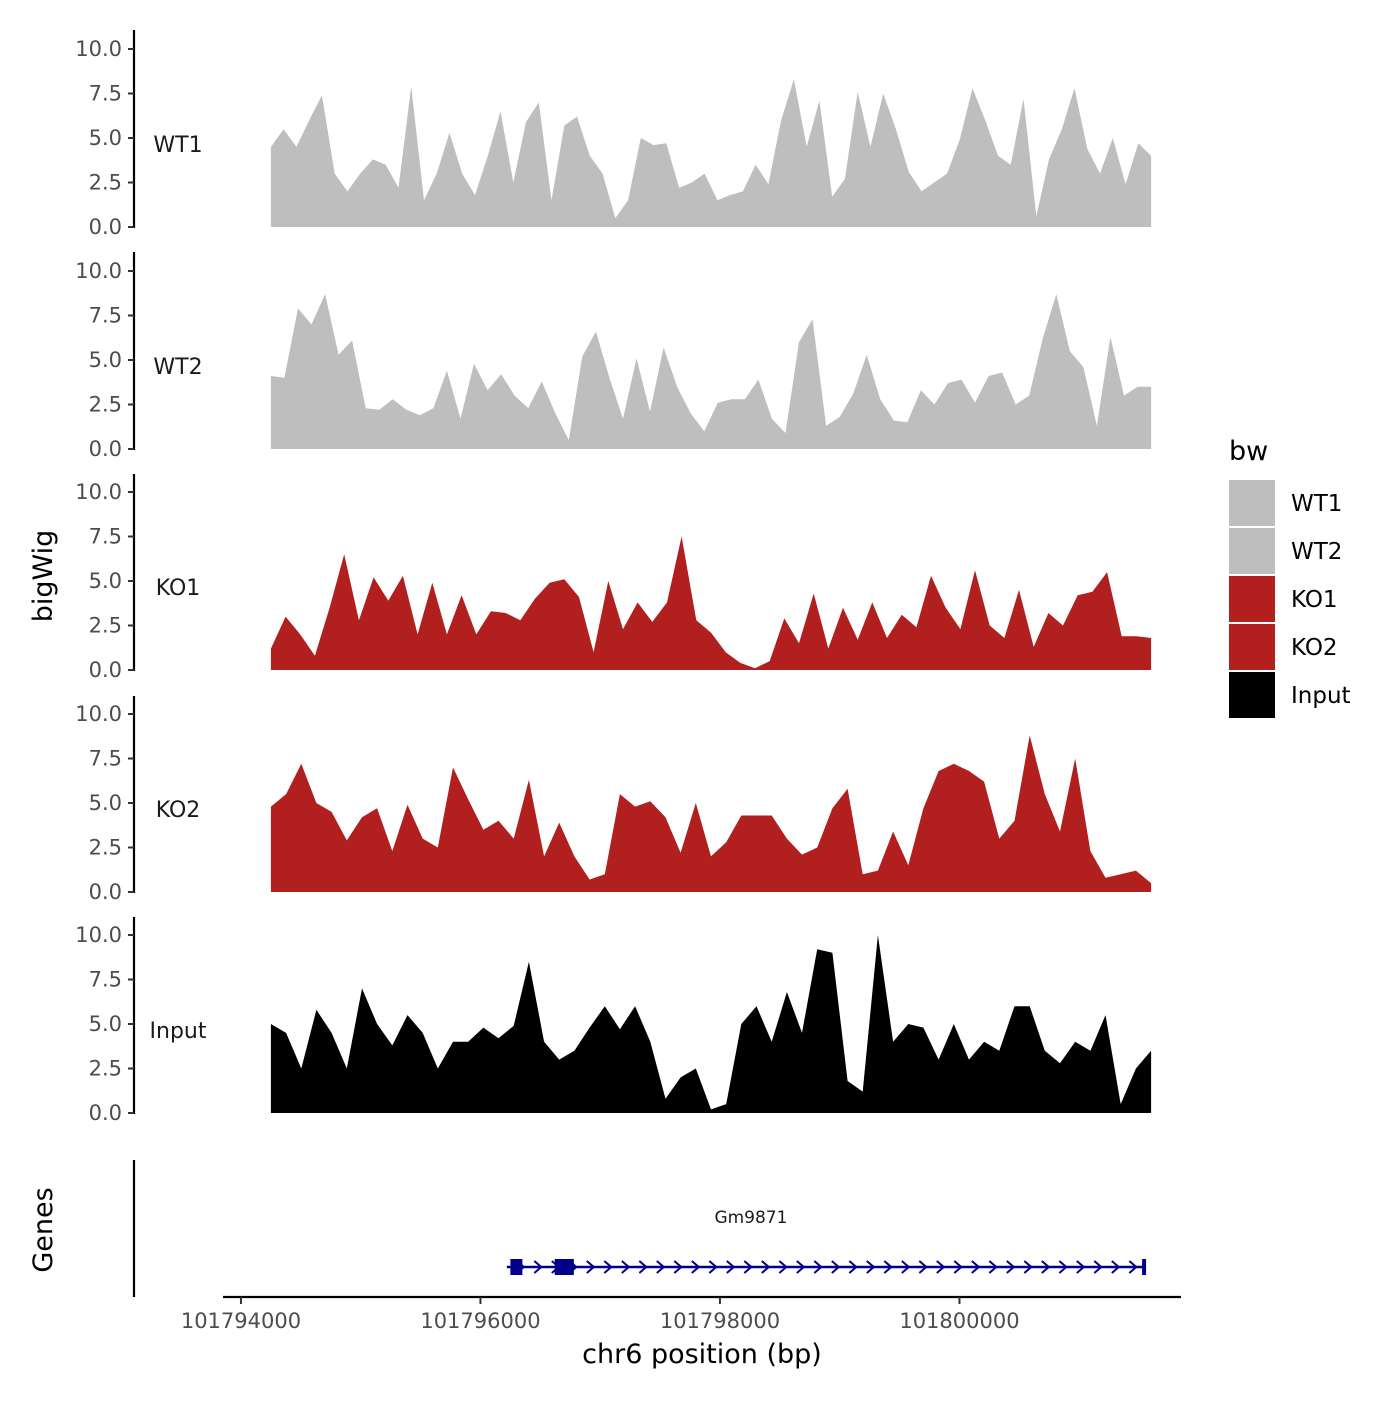 The image size is (1400, 1404). Describe the element at coordinates (711, 813) in the screenshot. I see `signal-area-ko2` at that location.